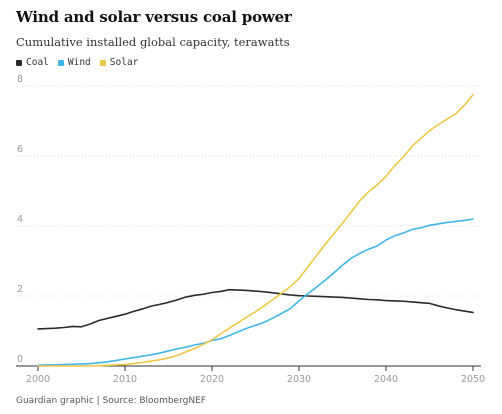 The width and height of the screenshot is (502, 414). What do you see at coordinates (20, 79) in the screenshot?
I see `y-tick-label-8: 8` at bounding box center [20, 79].